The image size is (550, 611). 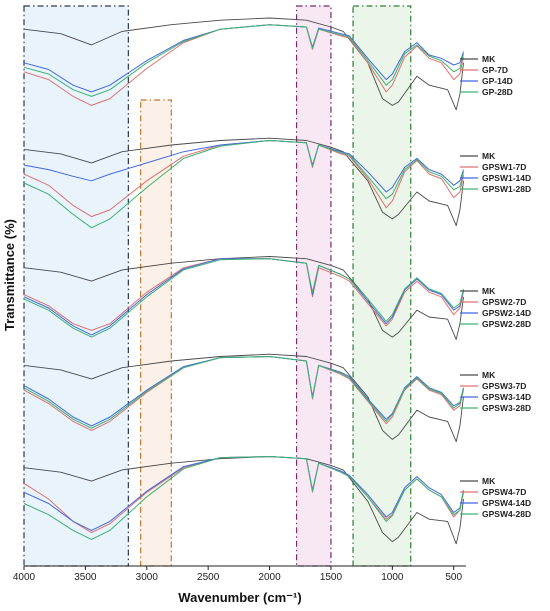 What do you see at coordinates (504, 302) in the screenshot?
I see `legend-label-gpsw2-7d: GPSW2-7D` at bounding box center [504, 302].